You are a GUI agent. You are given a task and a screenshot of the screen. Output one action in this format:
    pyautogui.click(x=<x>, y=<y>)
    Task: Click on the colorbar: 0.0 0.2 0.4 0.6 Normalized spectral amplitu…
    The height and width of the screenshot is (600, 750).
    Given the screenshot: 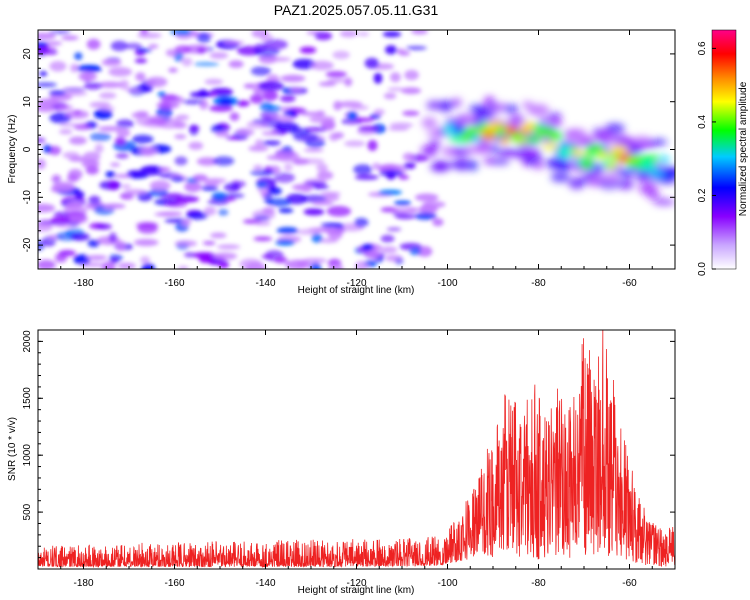 What is the action you would take?
    pyautogui.click(x=723, y=152)
    